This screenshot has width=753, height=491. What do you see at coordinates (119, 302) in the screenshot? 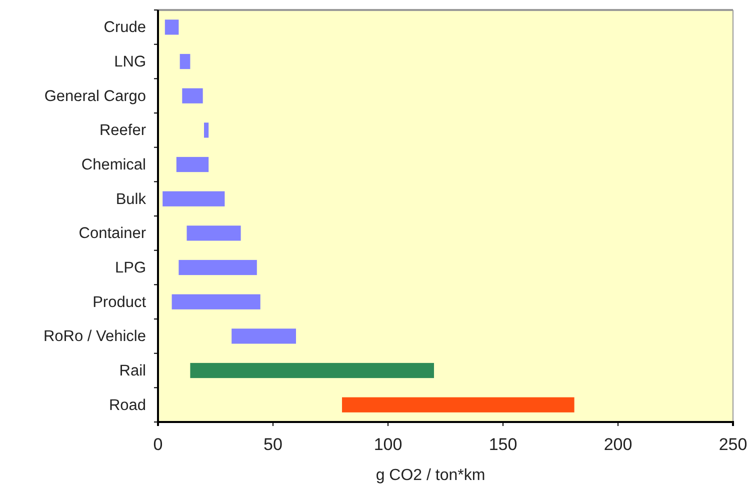
I see `y-tick-label: Product` at bounding box center [119, 302].